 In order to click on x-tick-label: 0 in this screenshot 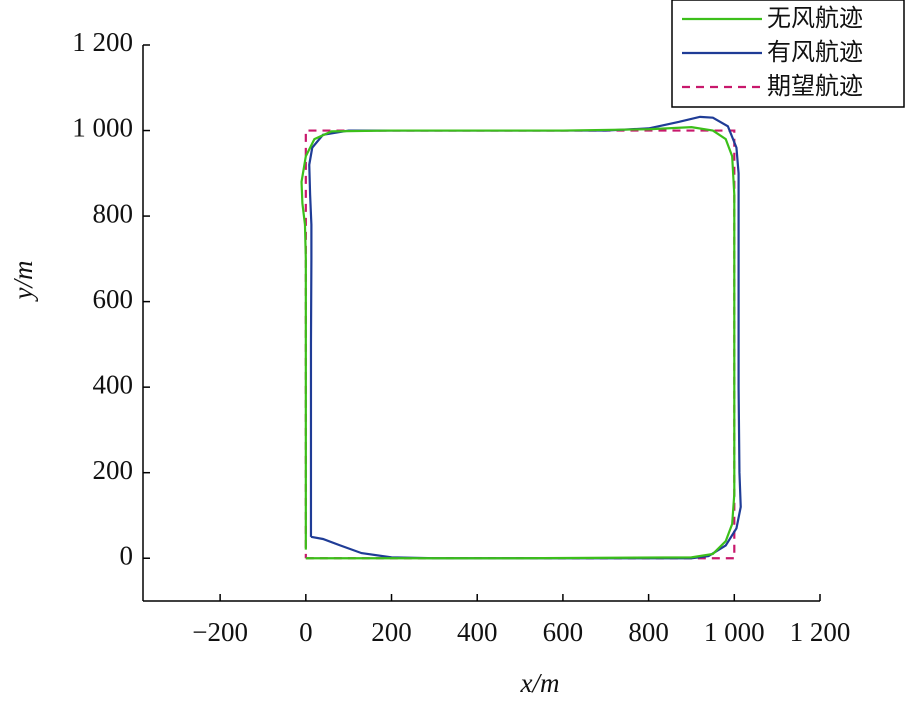, I will do `click(306, 632)`.